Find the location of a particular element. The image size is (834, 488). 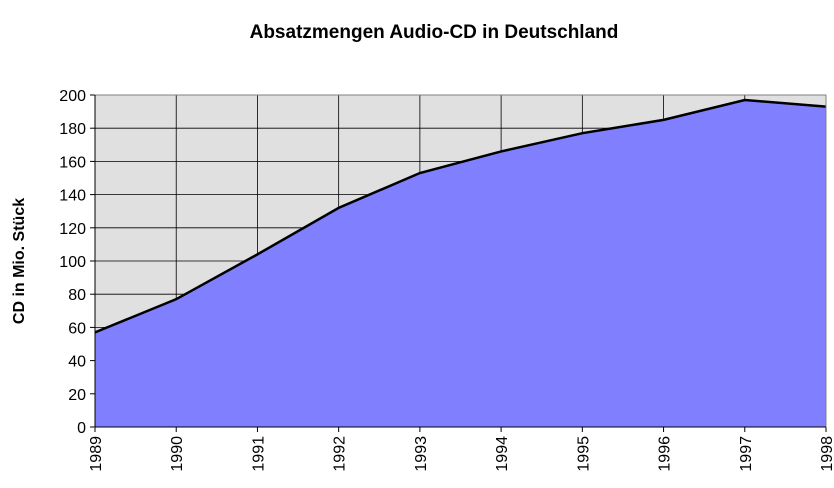

y-tick-label: 160 is located at coordinates (72, 162).